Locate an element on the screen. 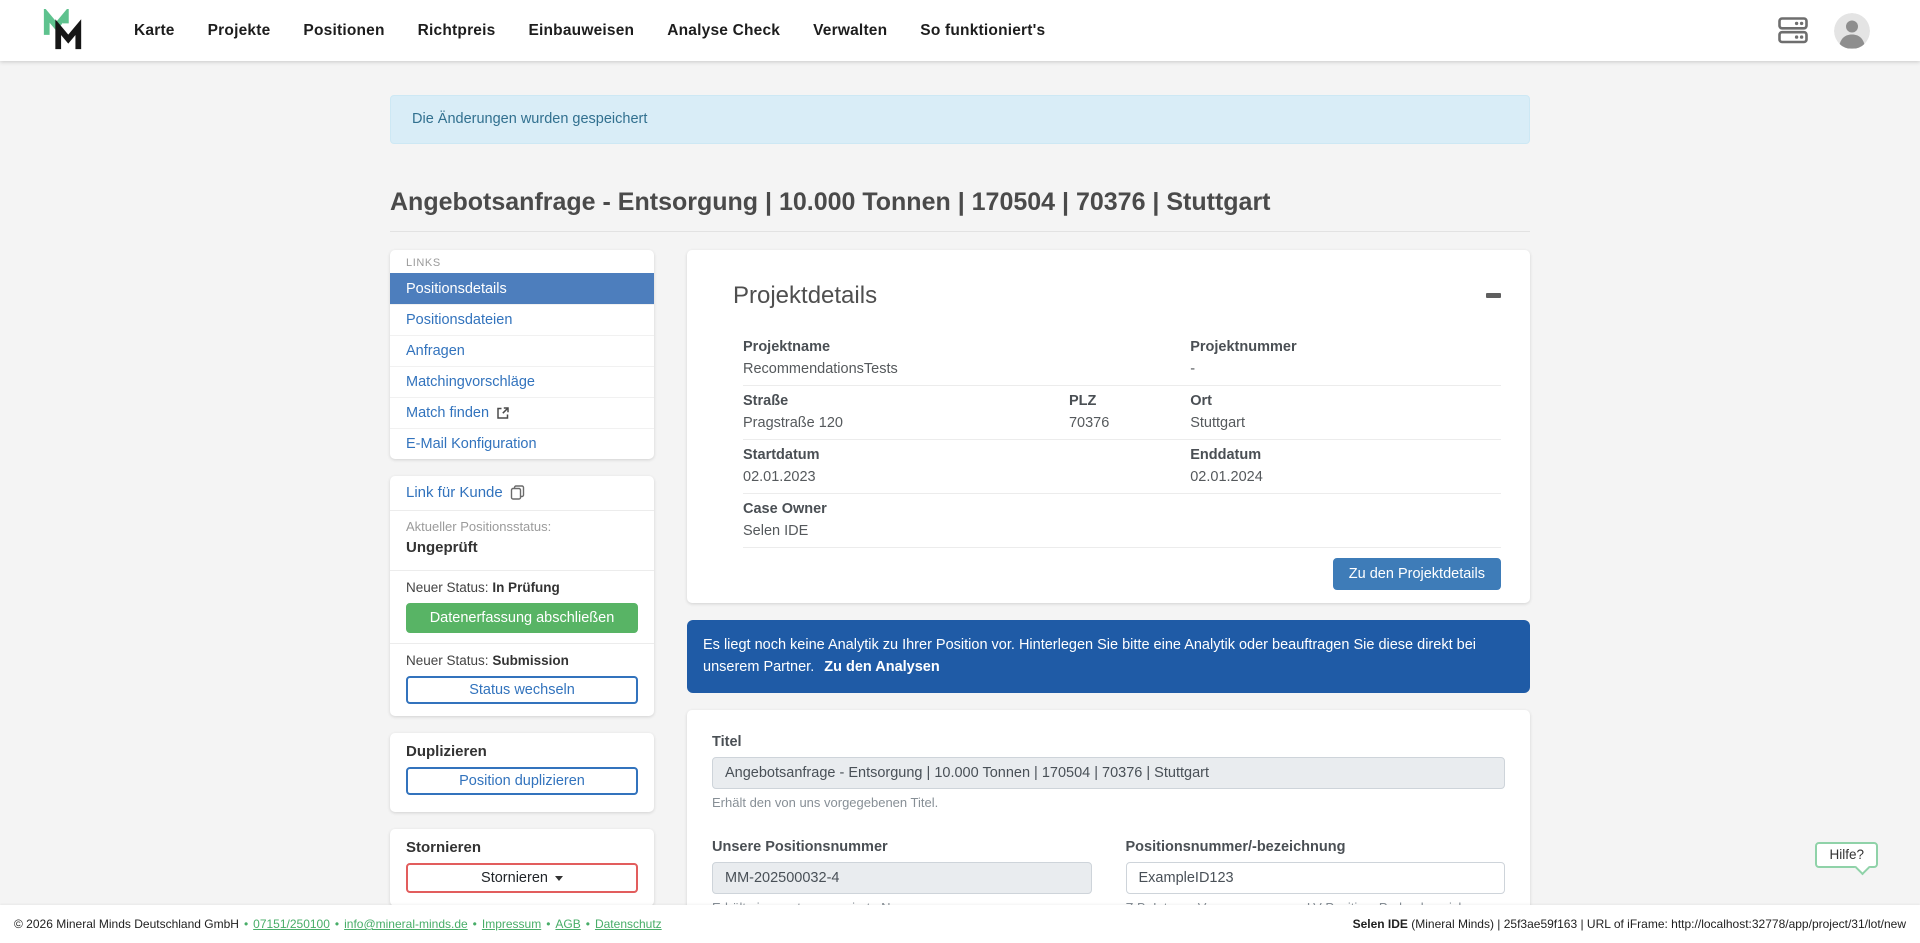  alert-message: Die Änderungen wurden gespeichert is located at coordinates (530, 119).